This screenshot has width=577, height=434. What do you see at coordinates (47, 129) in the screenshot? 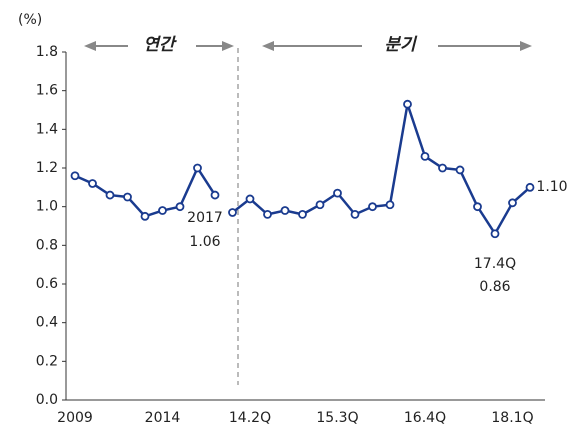
I see `y-tick-label: 1.4` at bounding box center [47, 129].